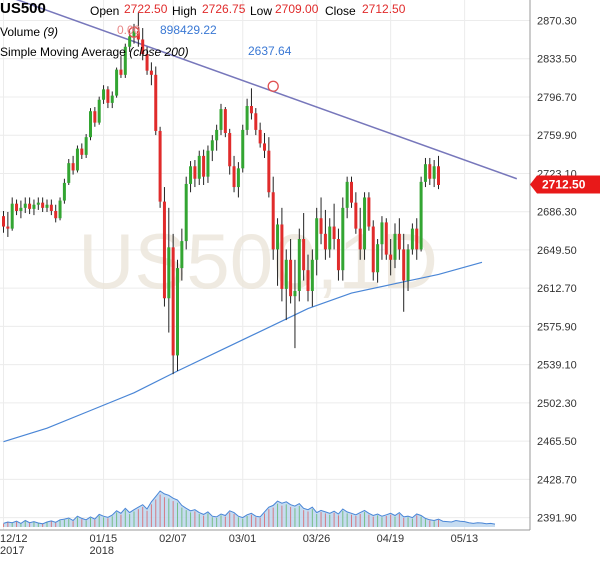 This screenshot has width=600, height=563. Describe the element at coordinates (317, 539) in the screenshot. I see `x-tick-label: 03/26` at that location.